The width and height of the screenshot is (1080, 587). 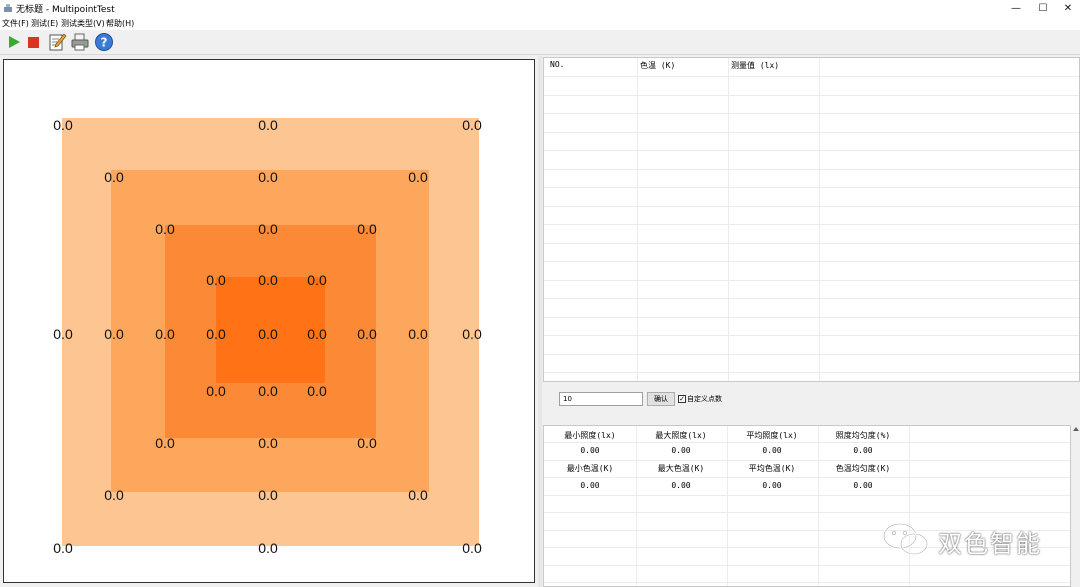 I want to click on measurement-point-5: 0.0, so click(x=472, y=334).